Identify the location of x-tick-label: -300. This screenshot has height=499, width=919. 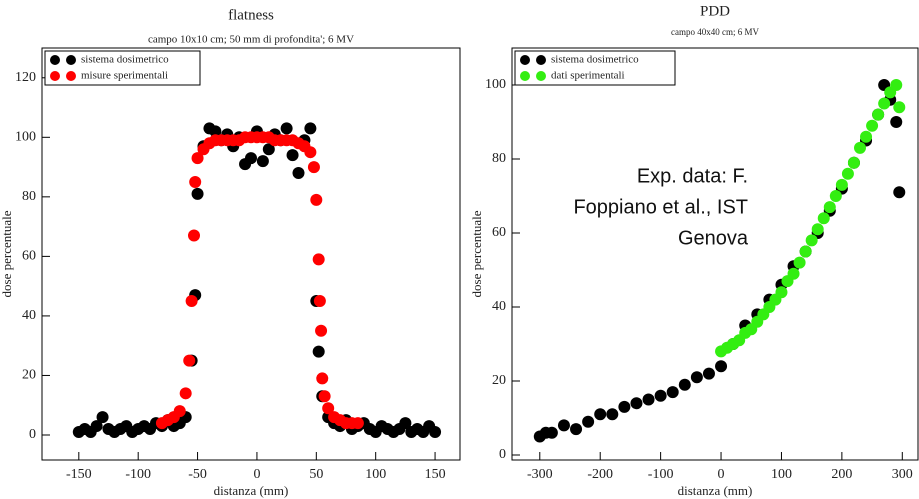
(540, 474).